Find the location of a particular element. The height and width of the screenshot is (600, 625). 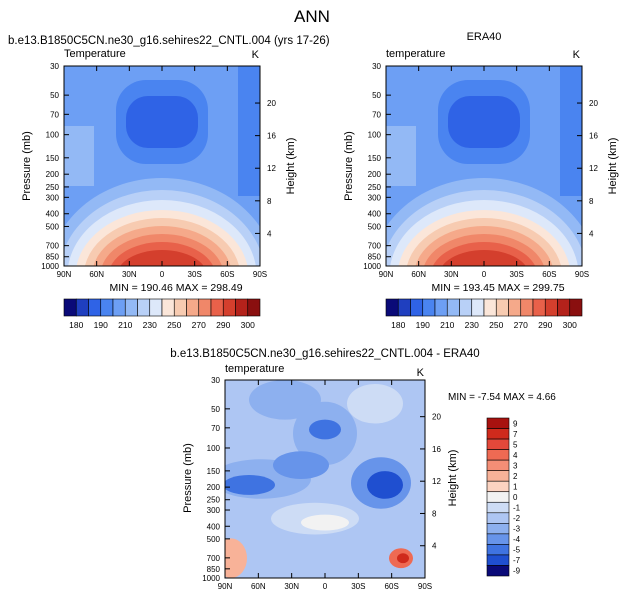

x-tick-label: 90N is located at coordinates (64, 274).